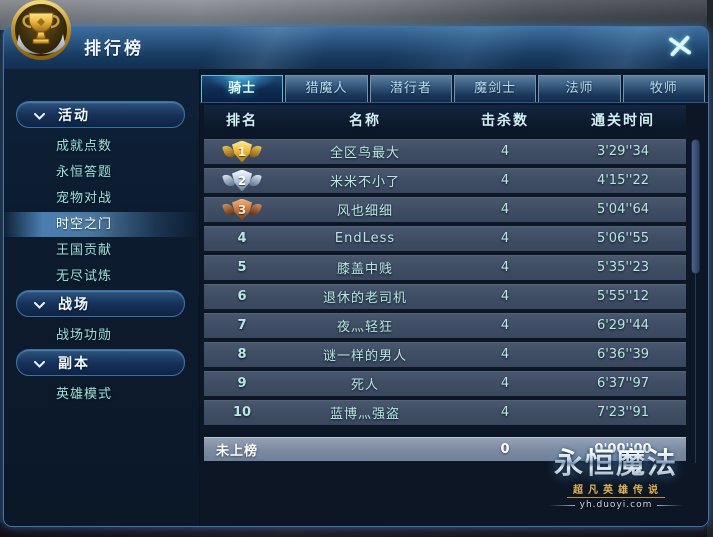 This screenshot has height=537, width=713. What do you see at coordinates (84, 250) in the screenshot?
I see `sidebar-item-label: 王国贡献` at bounding box center [84, 250].